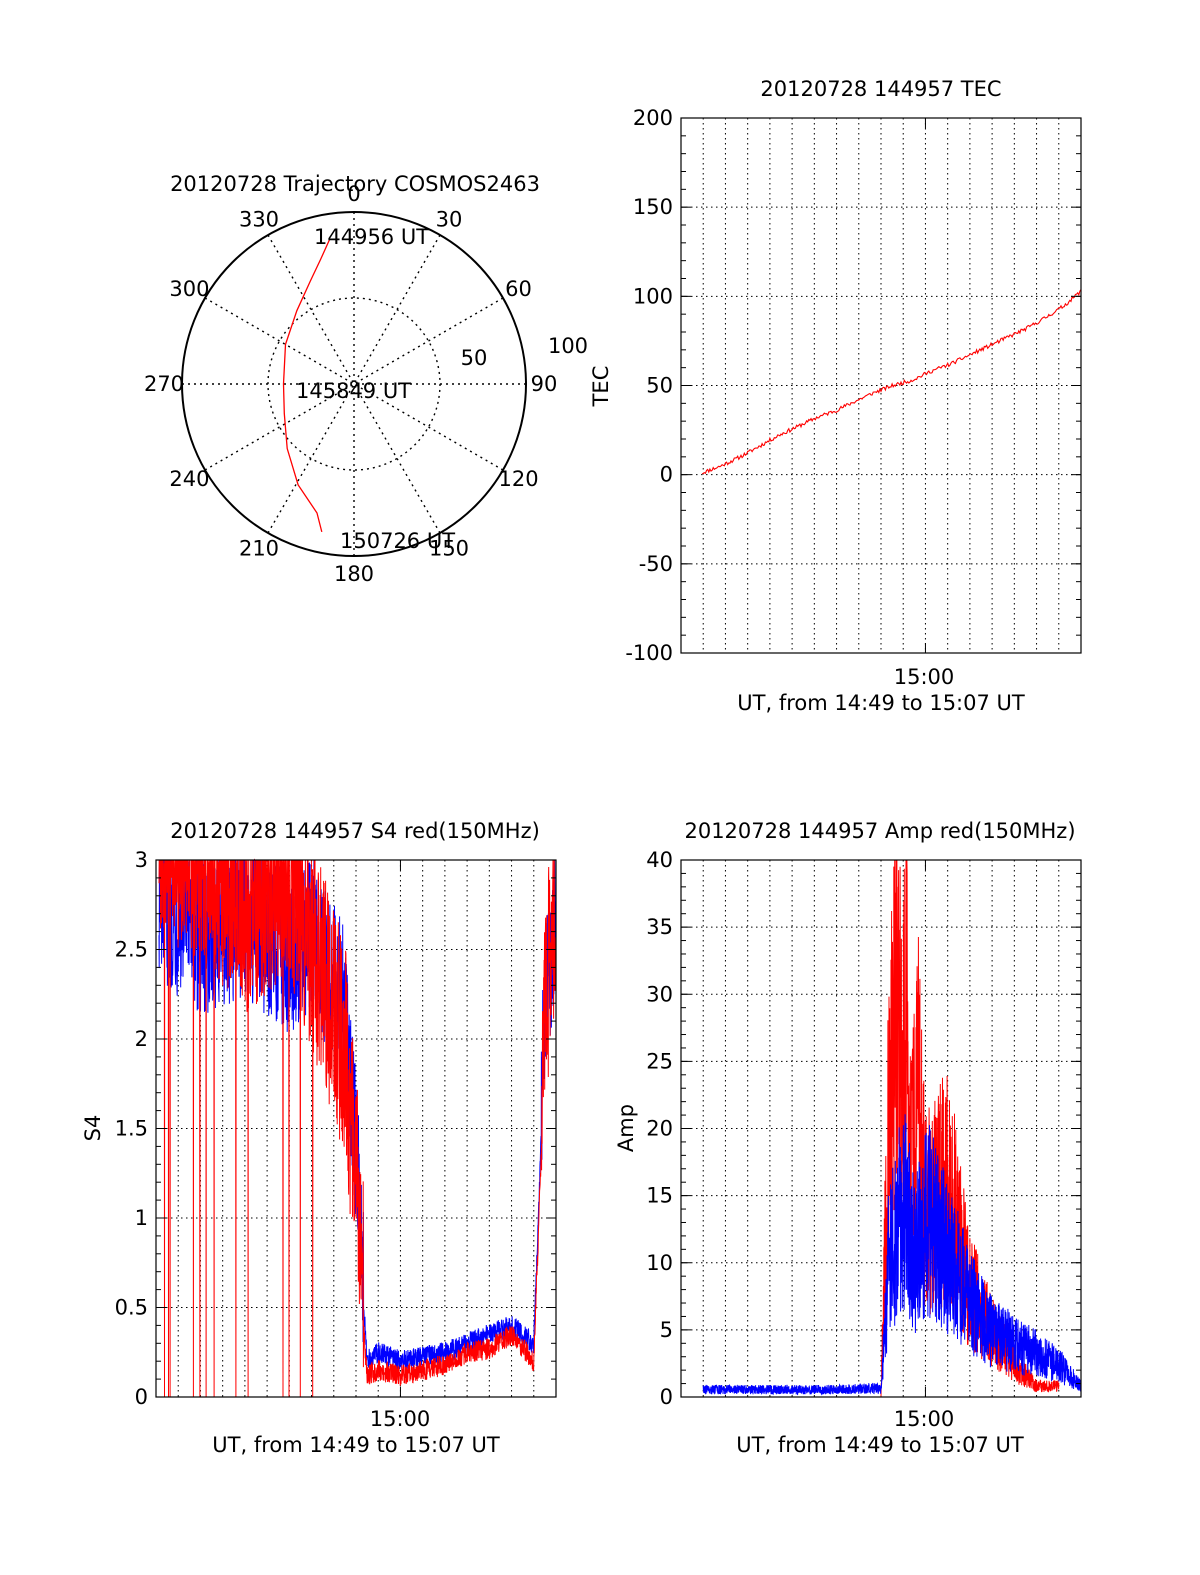 The image size is (1200, 1575). I want to click on polar-trajectory-series, so click(306, 386).